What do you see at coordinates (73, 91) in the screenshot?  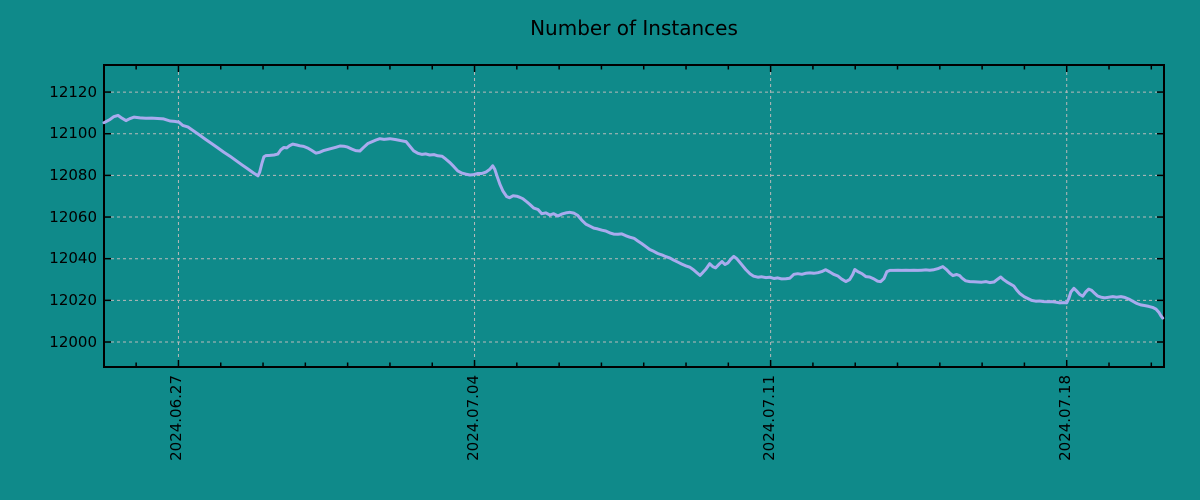 I see `y-tick-label: 12120` at bounding box center [73, 91].